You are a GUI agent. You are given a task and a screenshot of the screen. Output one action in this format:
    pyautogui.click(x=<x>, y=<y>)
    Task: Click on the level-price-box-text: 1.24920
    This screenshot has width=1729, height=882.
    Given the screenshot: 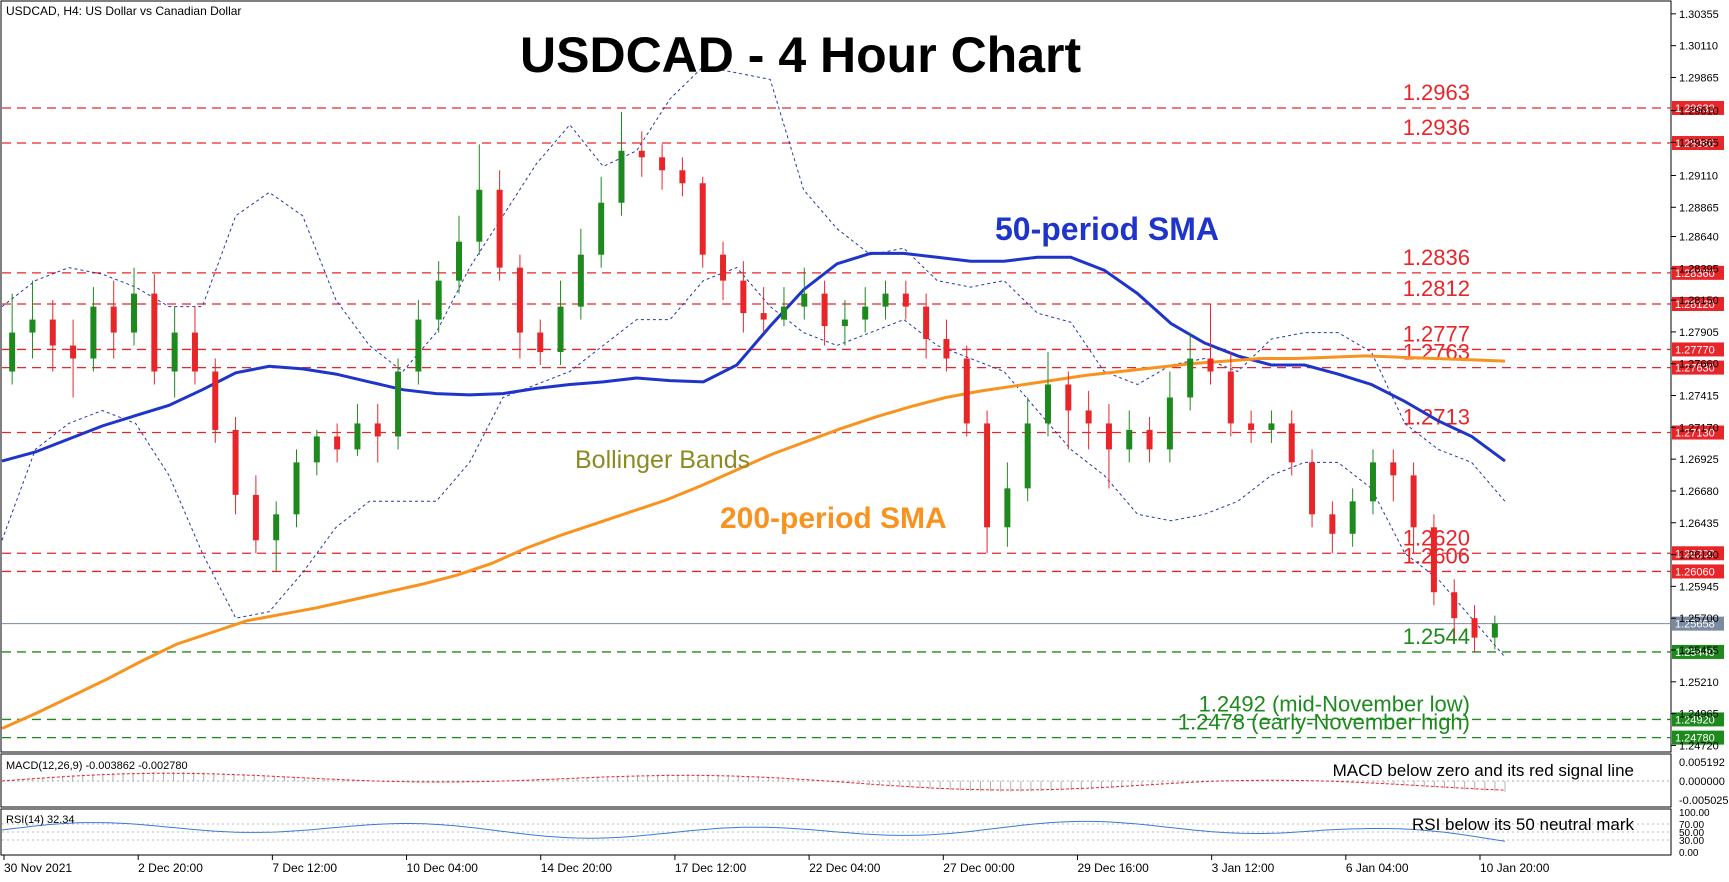 What is the action you would take?
    pyautogui.click(x=1695, y=720)
    